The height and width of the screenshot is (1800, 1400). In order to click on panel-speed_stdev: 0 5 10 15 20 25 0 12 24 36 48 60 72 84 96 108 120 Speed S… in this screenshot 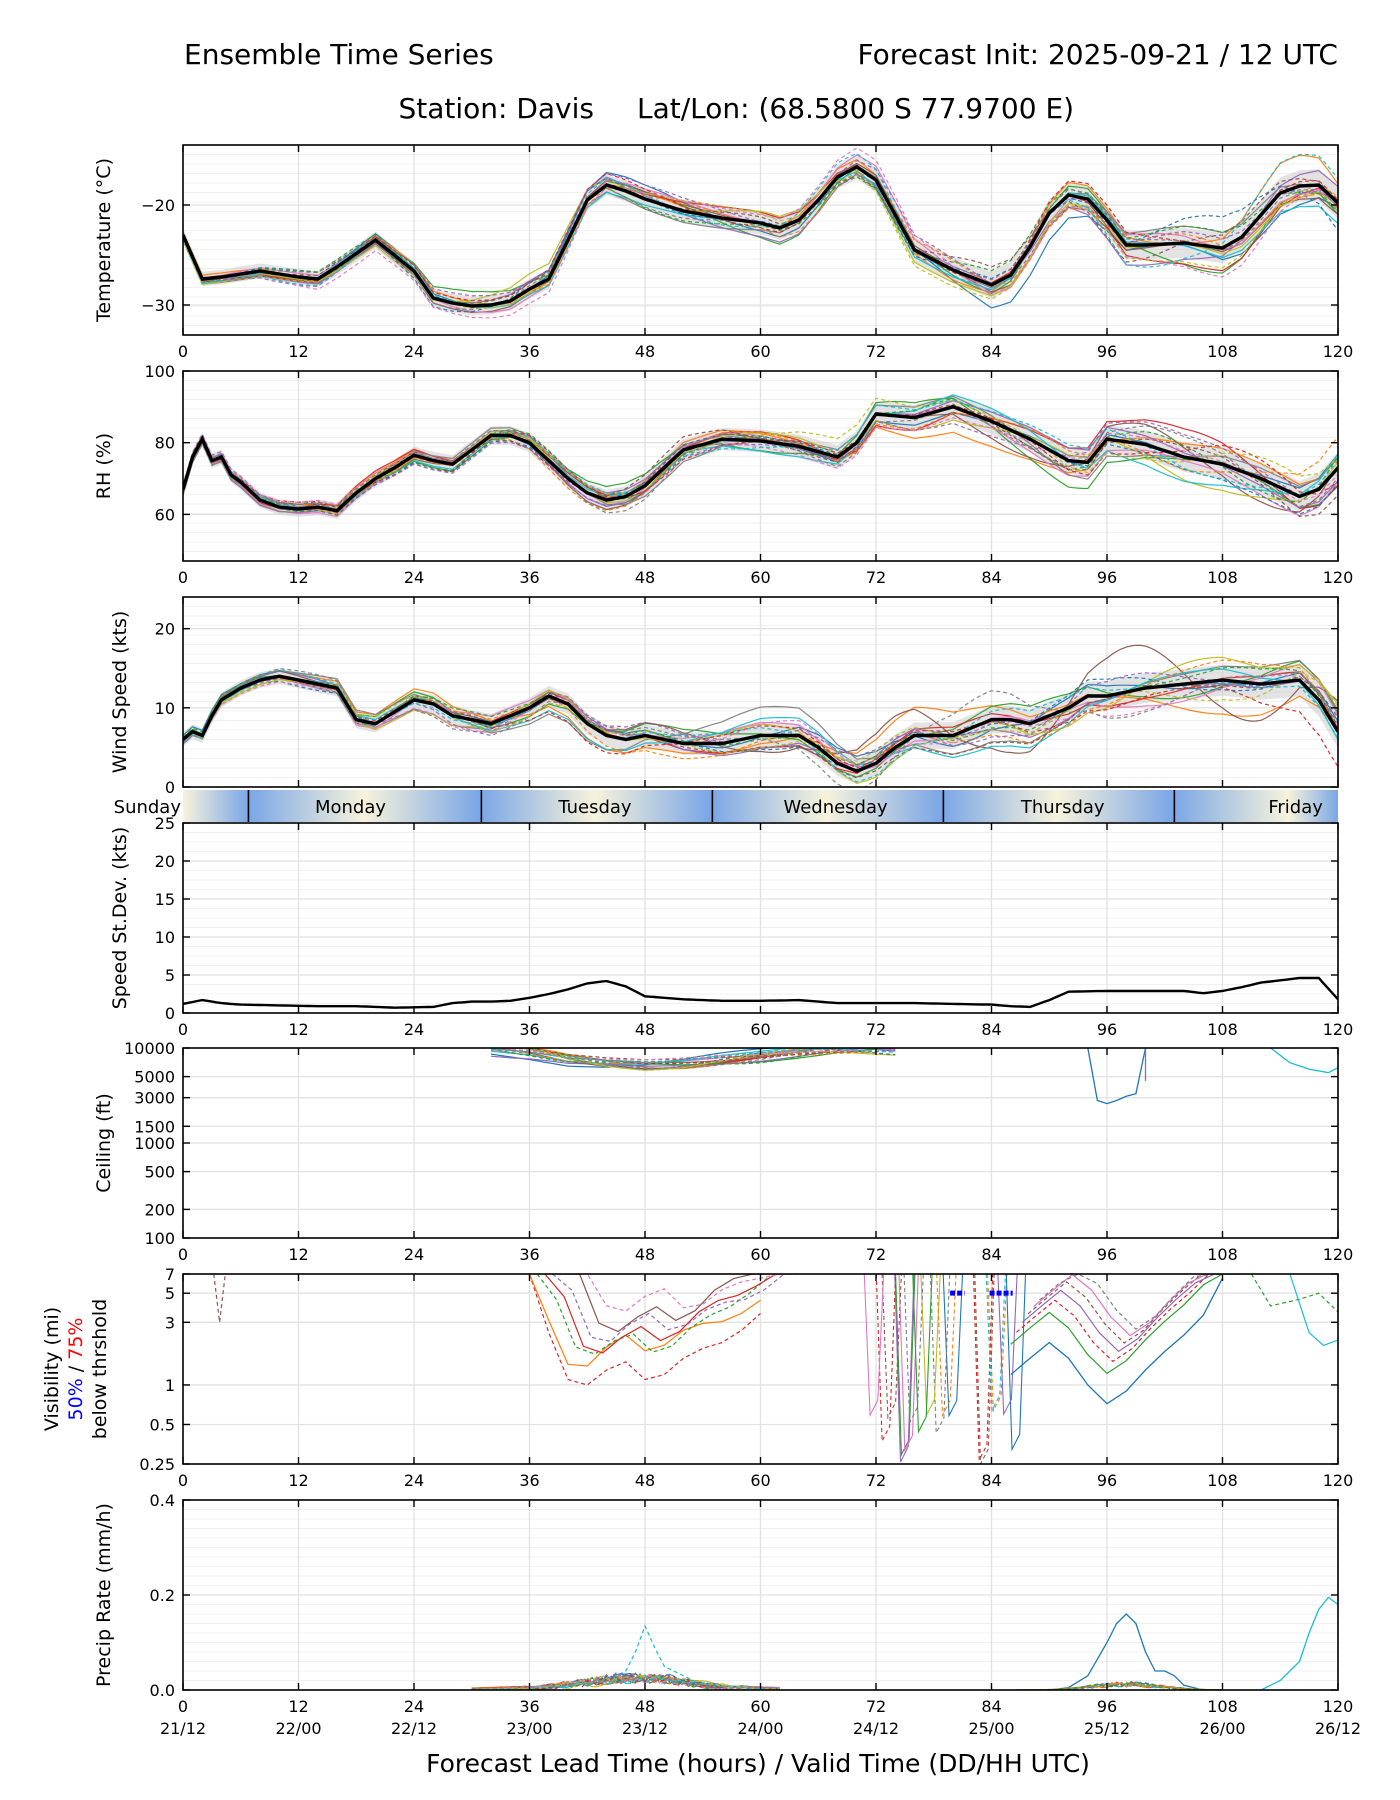, I will do `click(731, 926)`.